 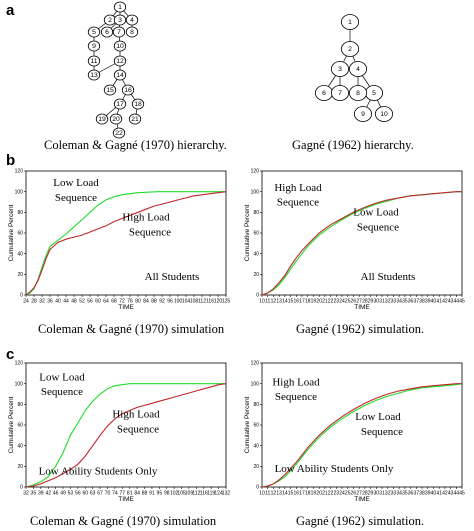 What do you see at coordinates (399, 494) in the screenshot?
I see `x-tick-label: 34` at bounding box center [399, 494].